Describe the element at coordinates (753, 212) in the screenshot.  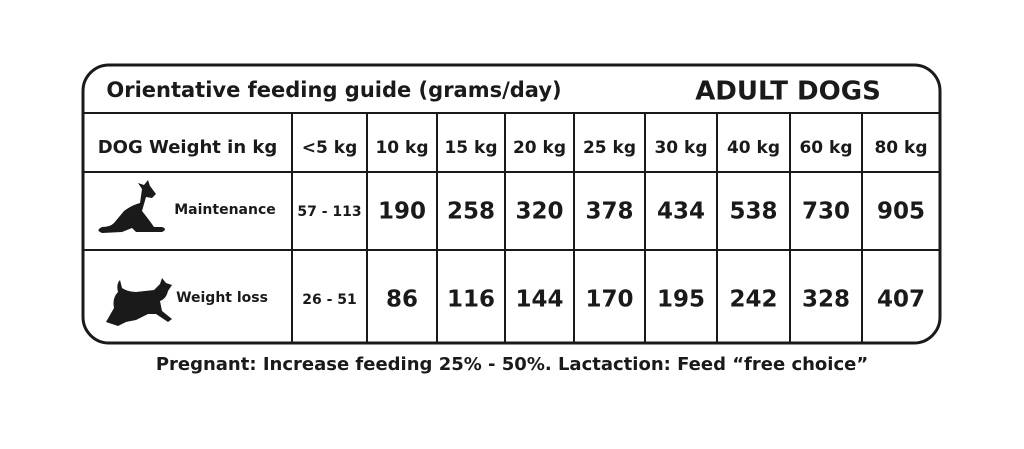
I see `cell-value: 538` at that location.